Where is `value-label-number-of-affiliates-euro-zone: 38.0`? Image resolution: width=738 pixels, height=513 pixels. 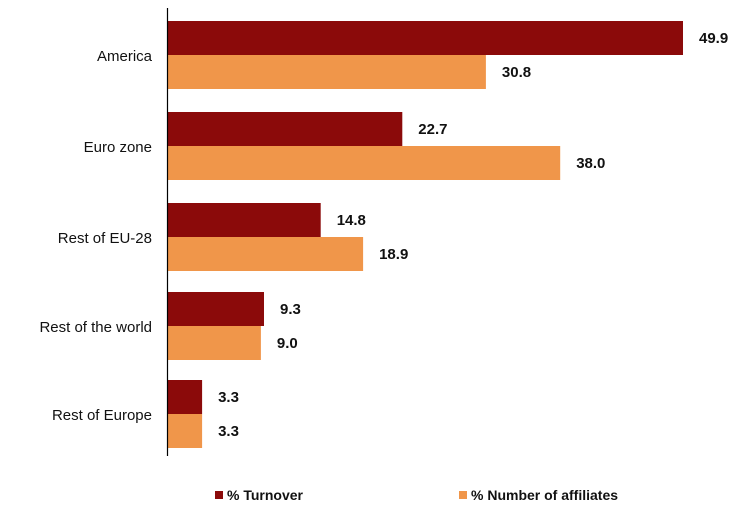 value-label-number-of-affiliates-euro-zone: 38.0 is located at coordinates (590, 163).